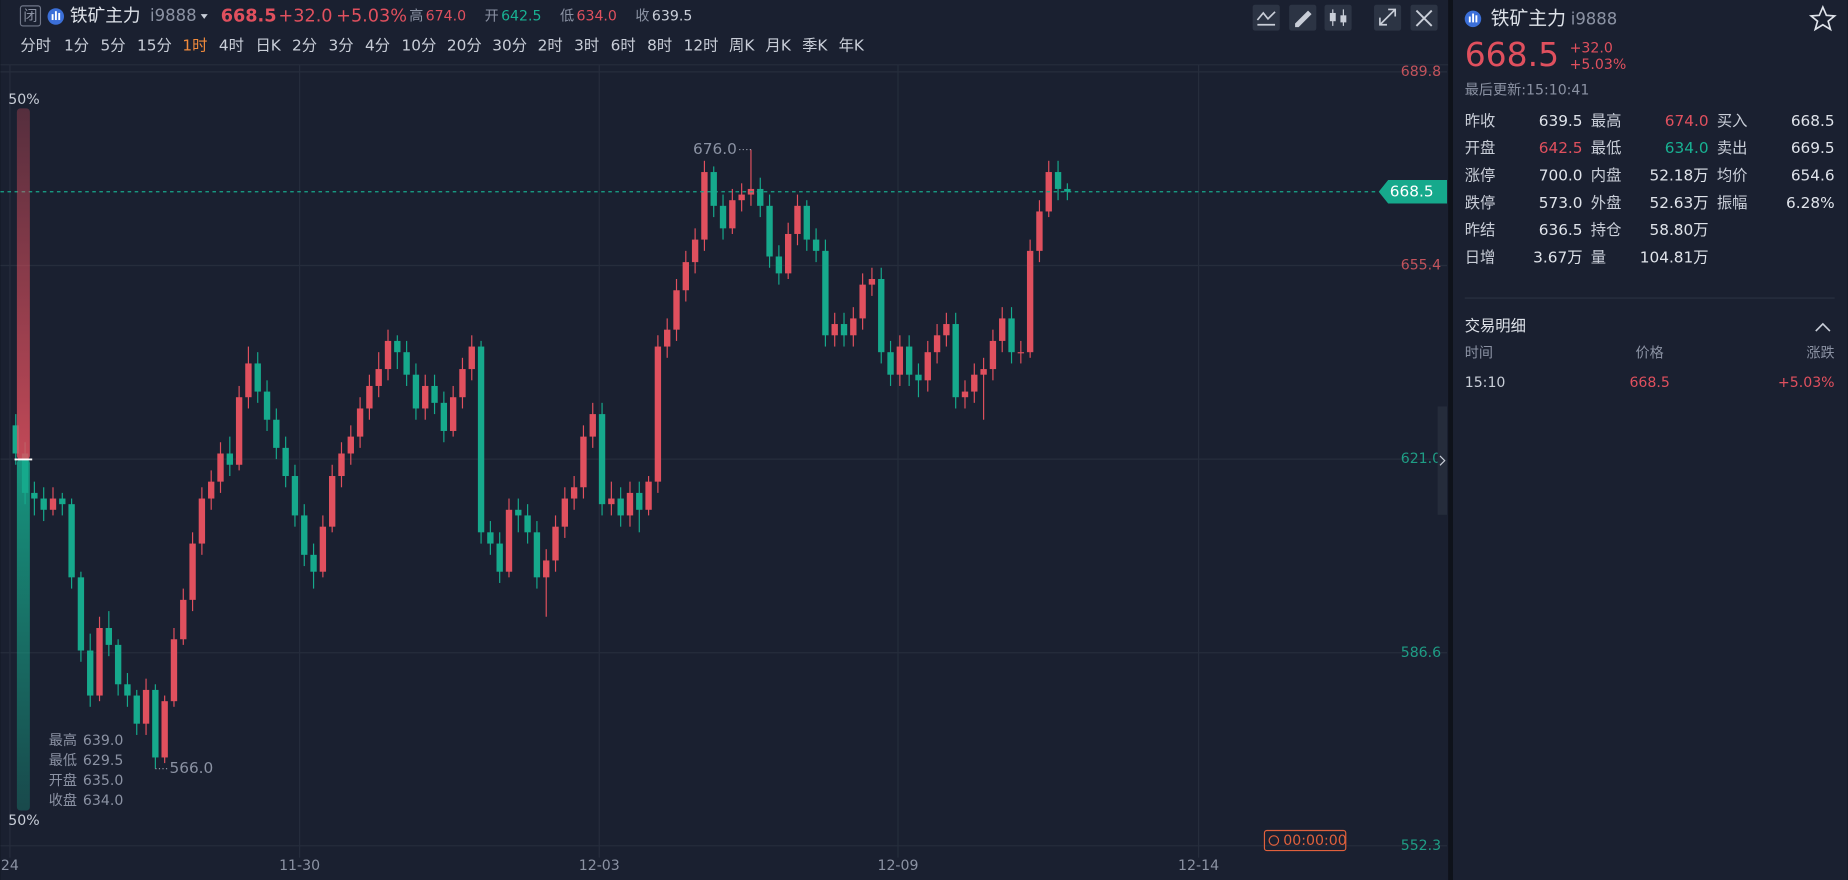  I want to click on badge: 闭, so click(30, 16).